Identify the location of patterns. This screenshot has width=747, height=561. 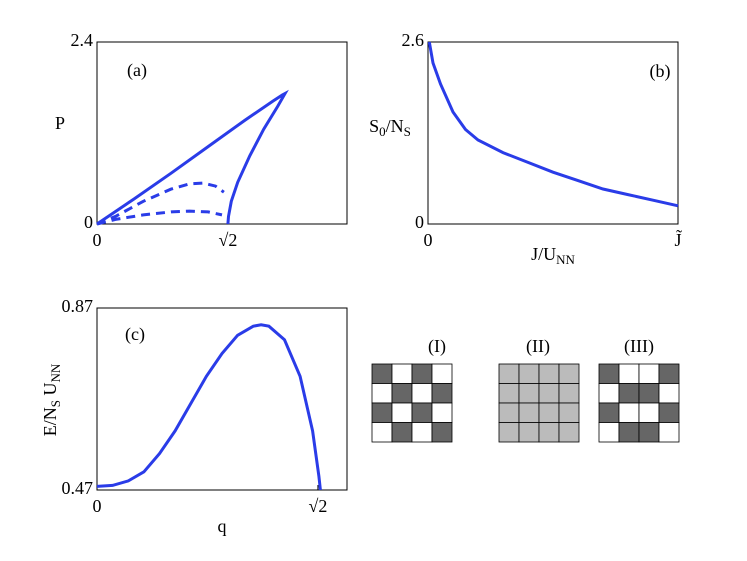
(525, 403).